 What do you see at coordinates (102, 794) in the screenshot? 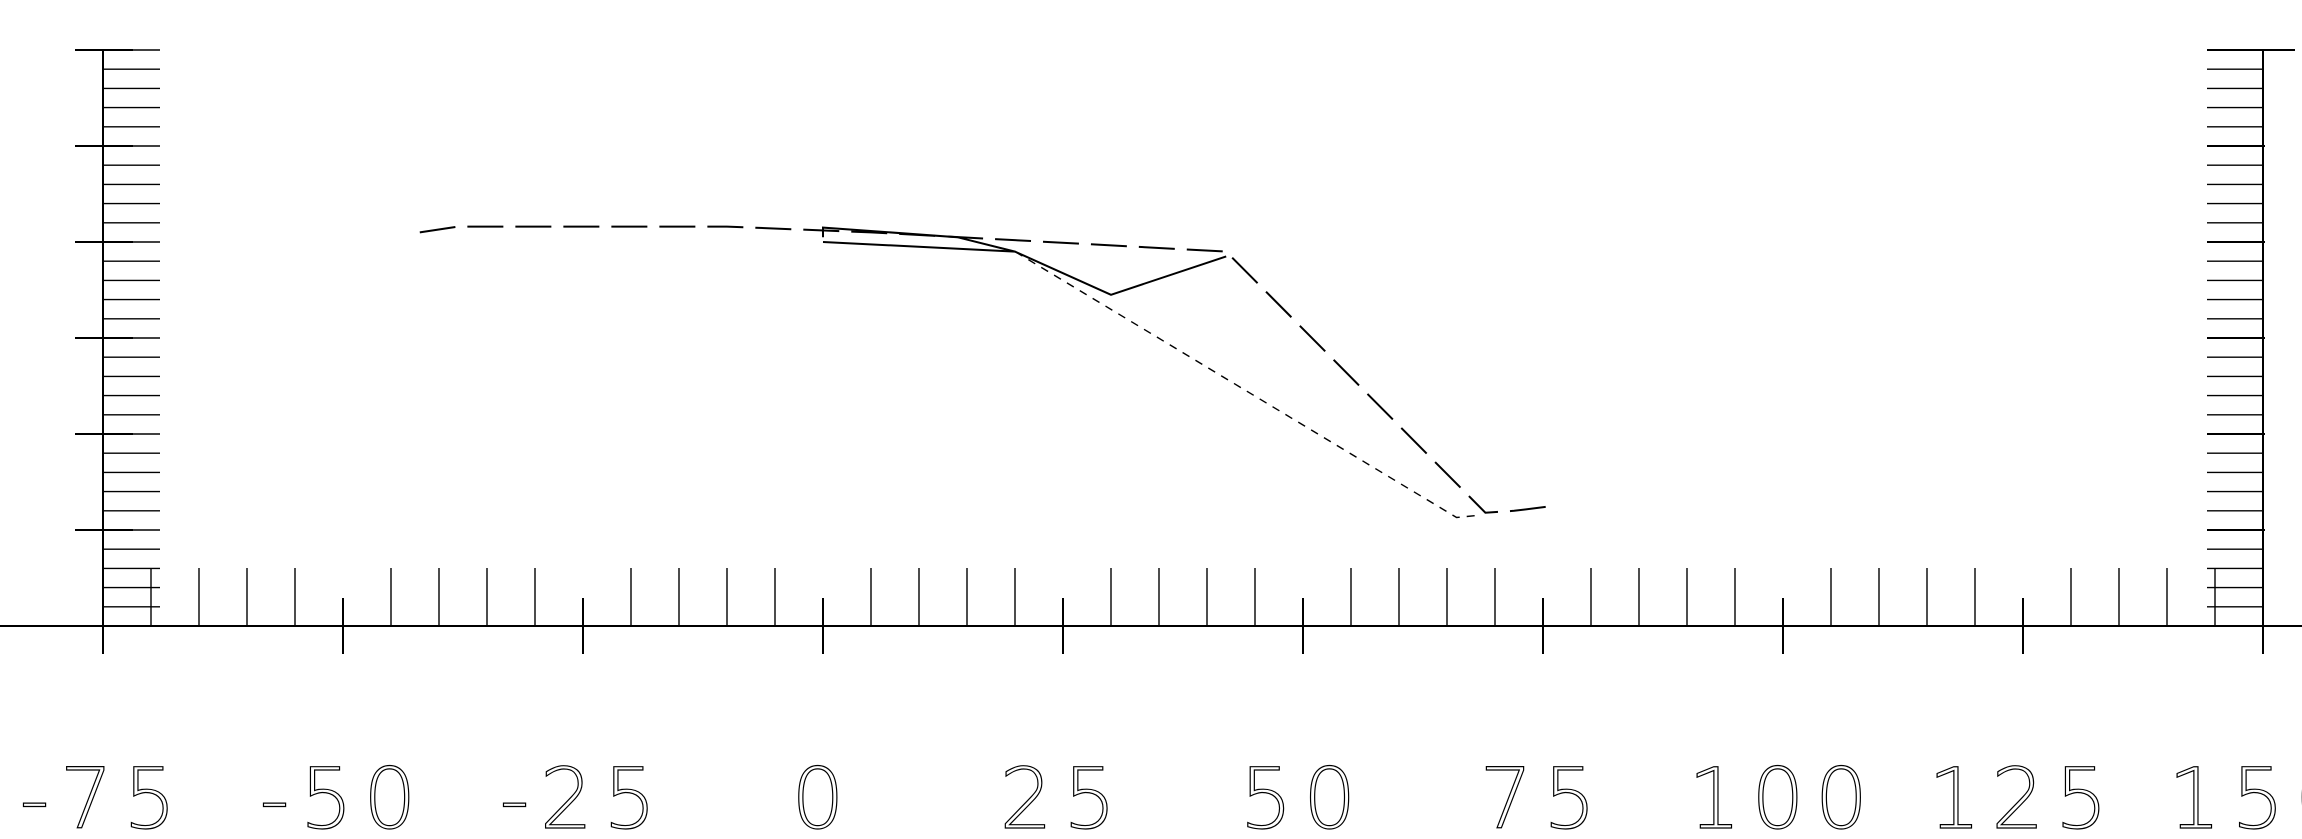
I see `x-tick-label: -75` at bounding box center [102, 794].